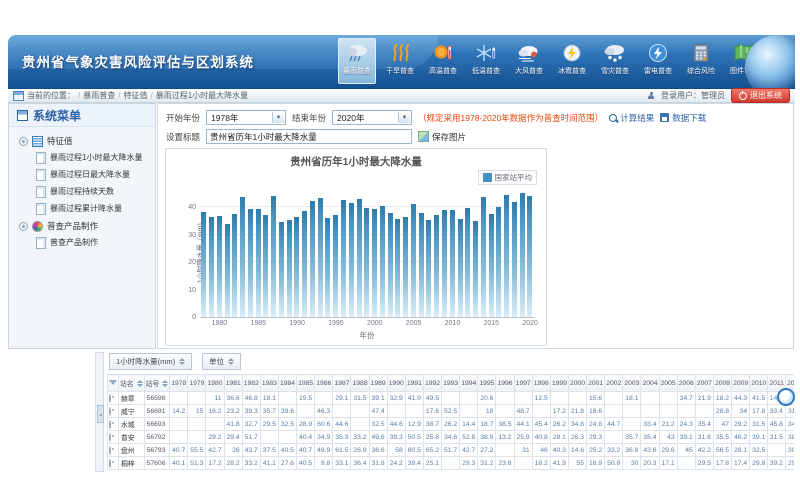  I want to click on save-image-button: 保存图片, so click(442, 137).